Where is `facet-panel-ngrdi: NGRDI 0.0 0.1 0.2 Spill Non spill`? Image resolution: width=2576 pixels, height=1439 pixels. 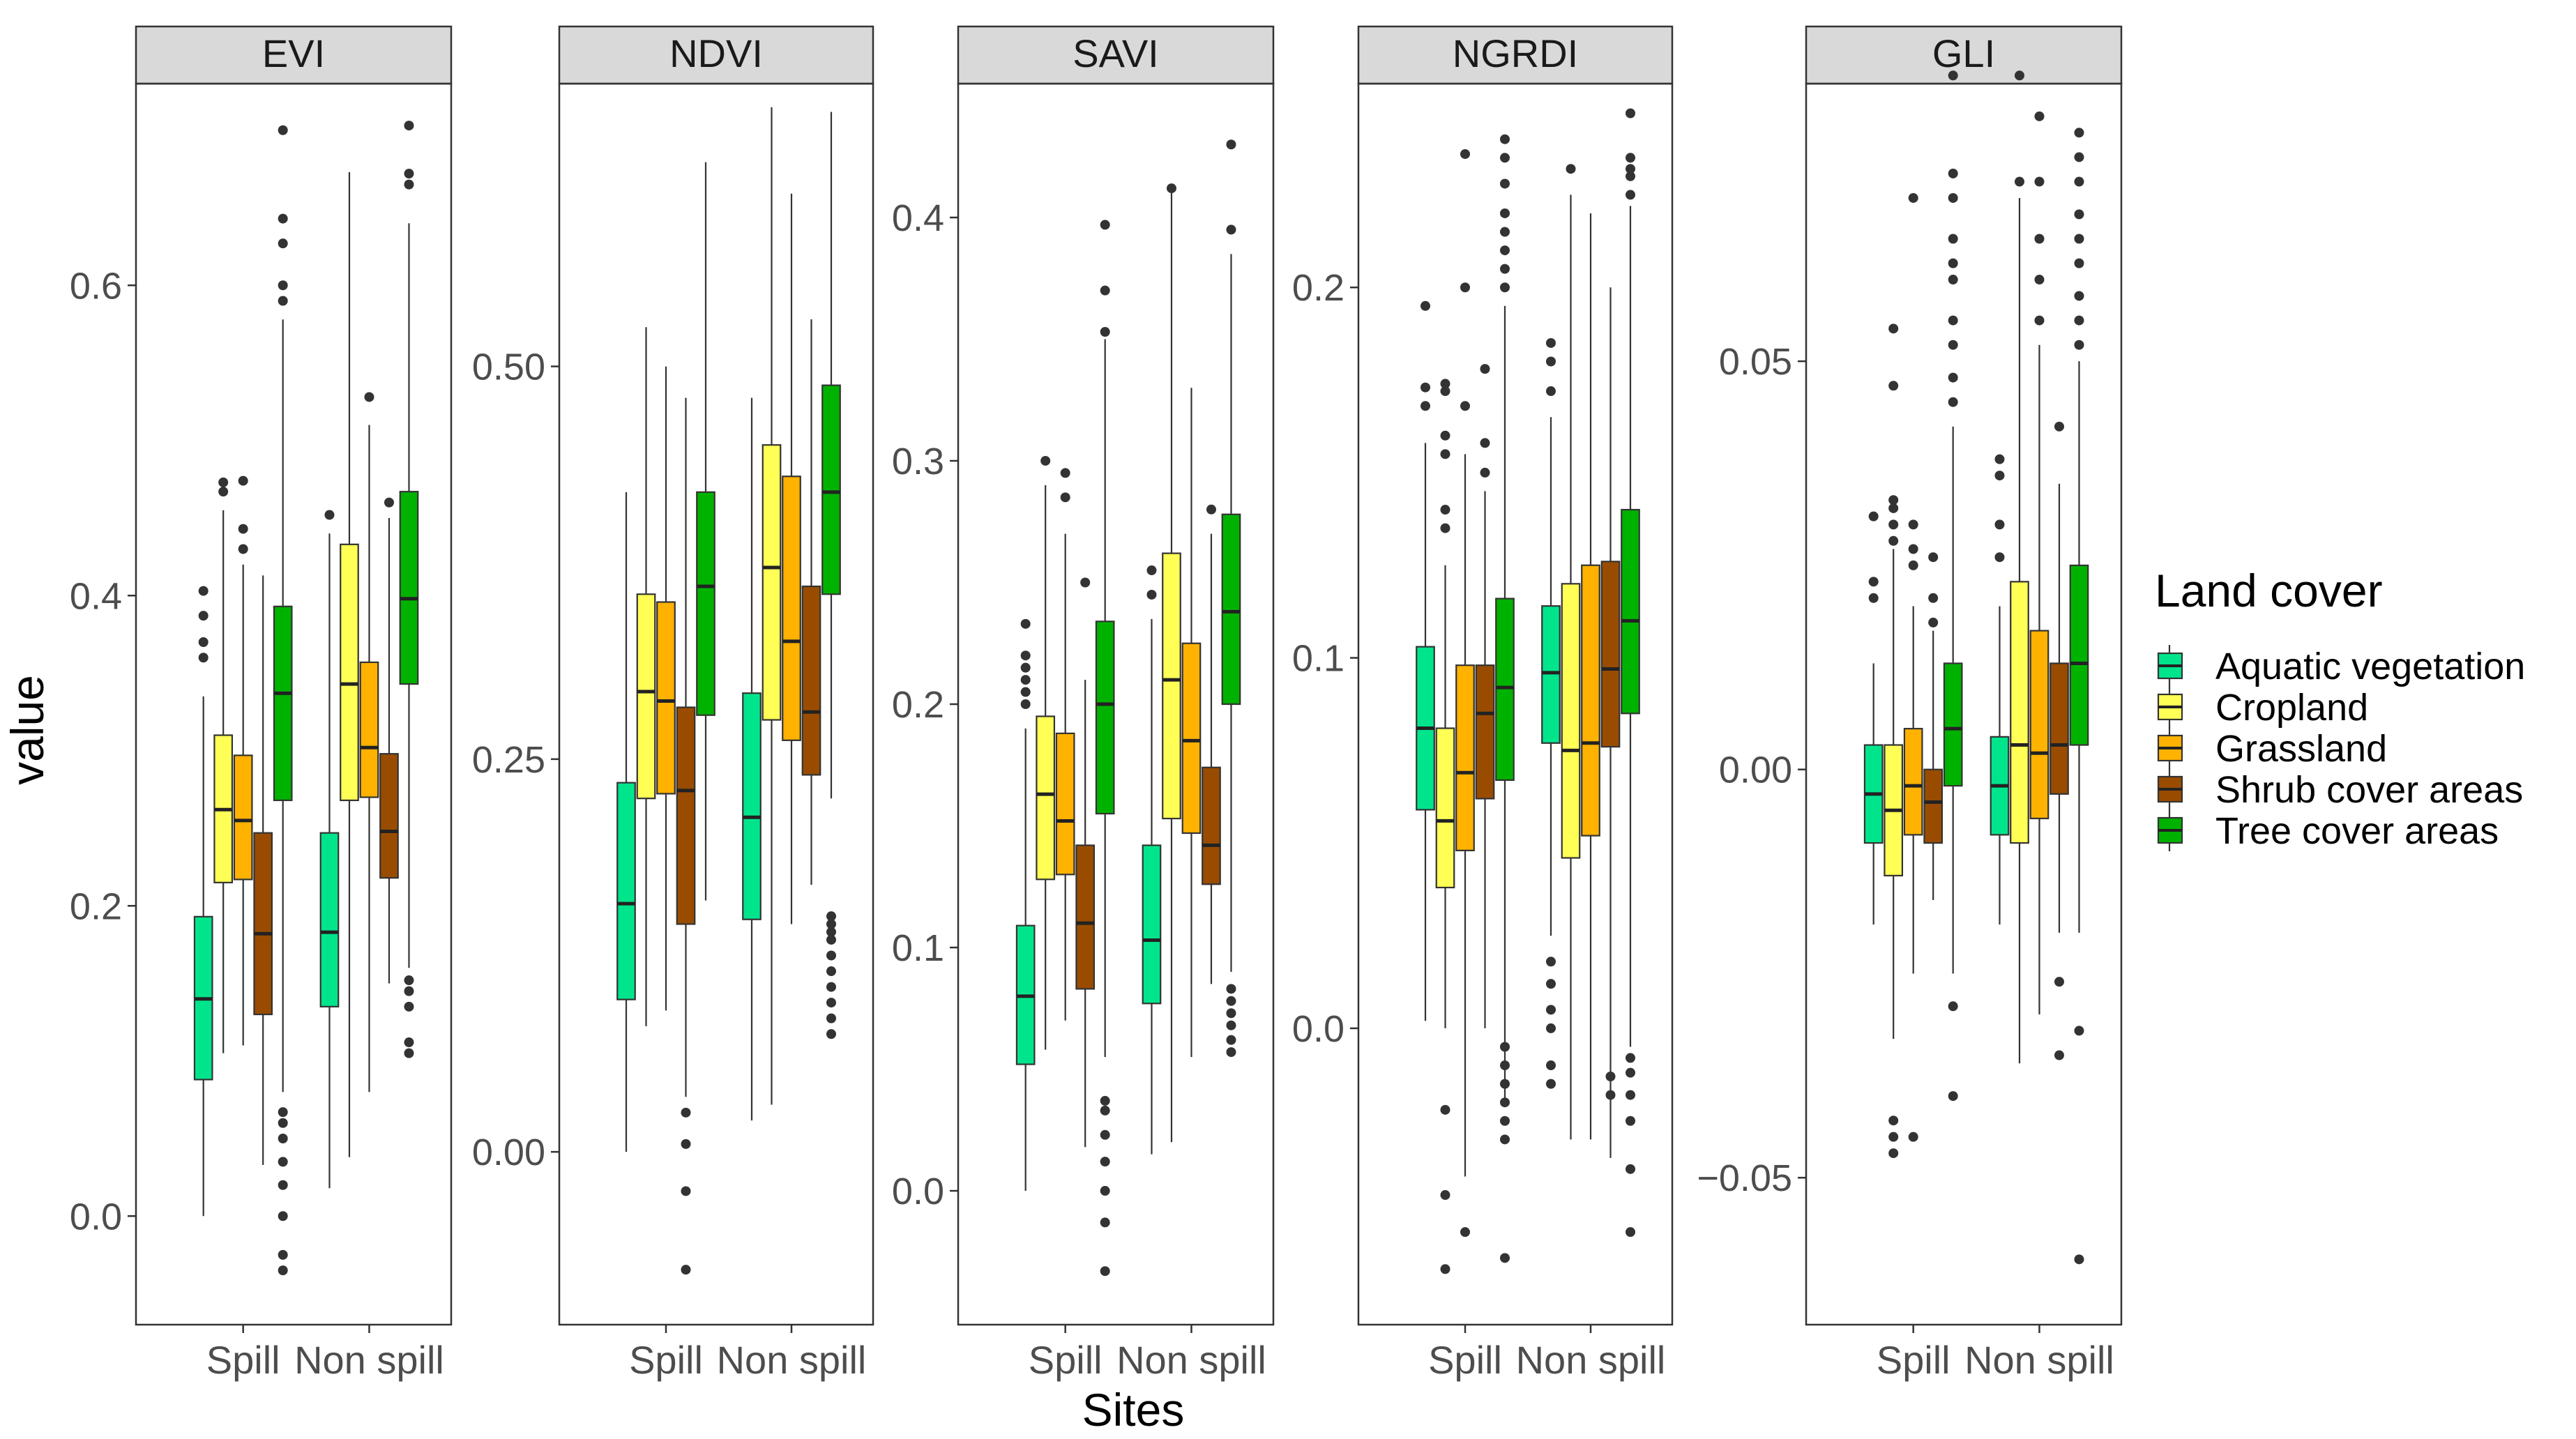 facet-panel-ngrdi: NGRDI 0.0 0.1 0.2 Spill Non spill is located at coordinates (1483, 703).